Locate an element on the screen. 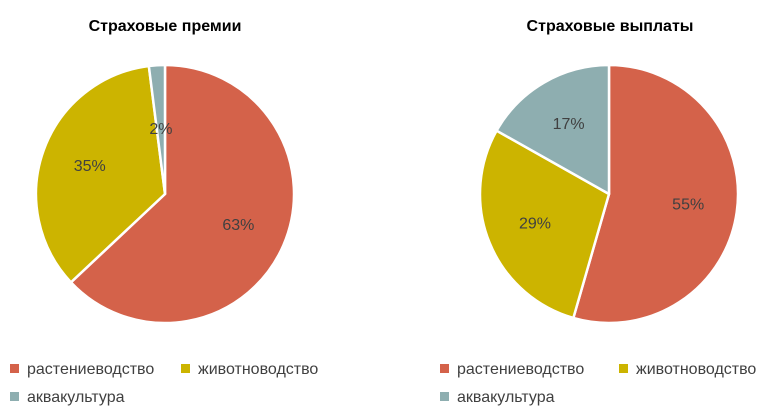  data-label: 35% is located at coordinates (90, 166).